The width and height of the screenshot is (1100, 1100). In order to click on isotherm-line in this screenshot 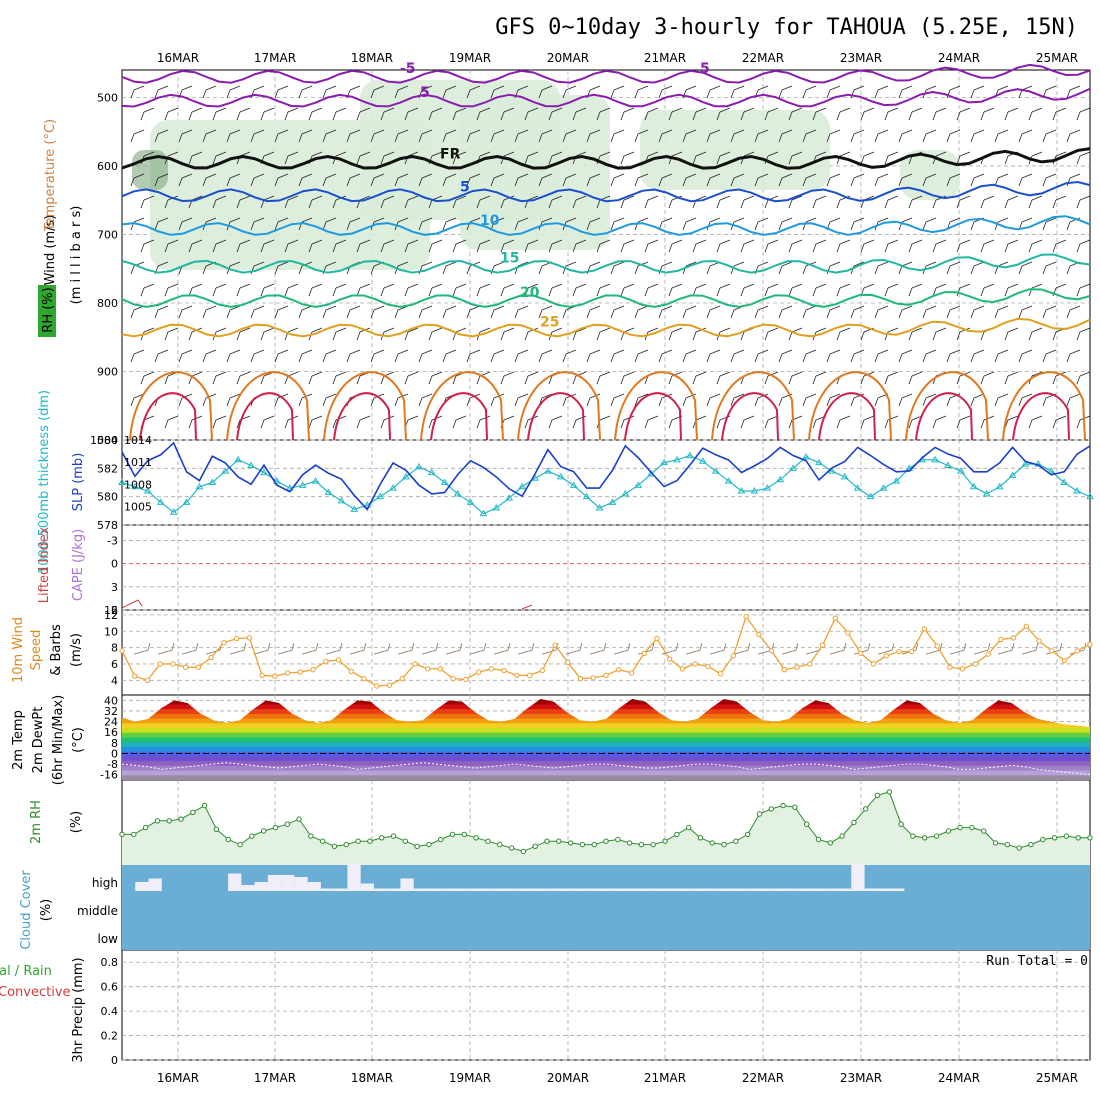, I will do `click(606, 73)`.